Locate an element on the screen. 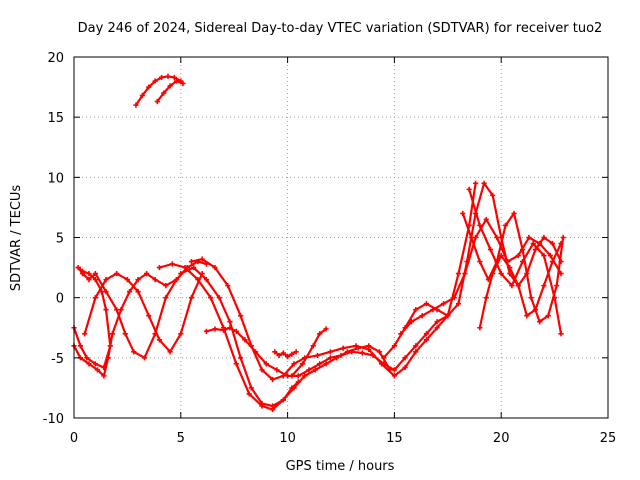 This screenshot has width=640, height=480. series-track is located at coordinates (515, 261).